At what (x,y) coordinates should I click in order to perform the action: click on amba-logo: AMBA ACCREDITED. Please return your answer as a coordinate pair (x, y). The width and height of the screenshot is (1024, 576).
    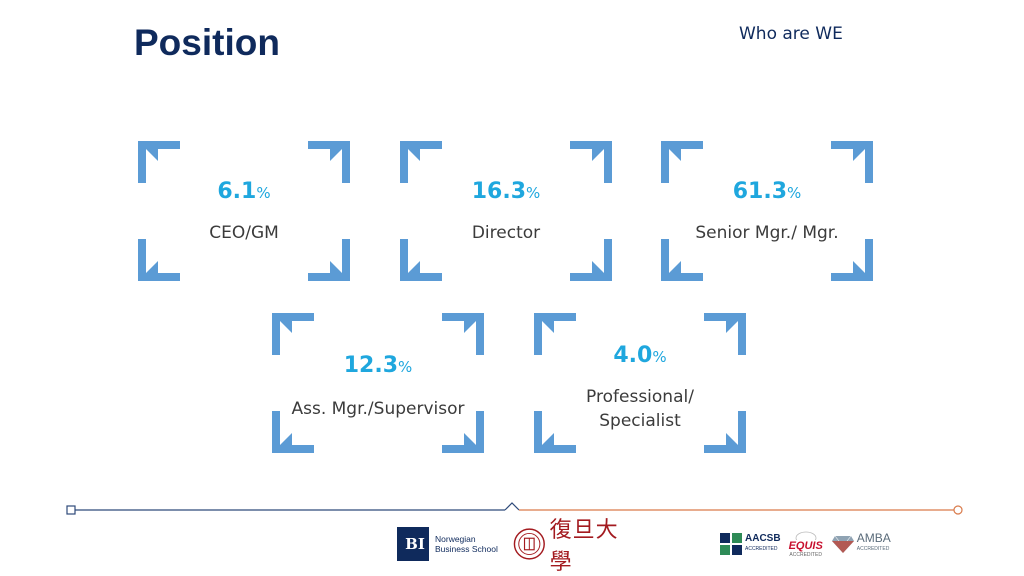
    Looking at the image, I should click on (861, 543).